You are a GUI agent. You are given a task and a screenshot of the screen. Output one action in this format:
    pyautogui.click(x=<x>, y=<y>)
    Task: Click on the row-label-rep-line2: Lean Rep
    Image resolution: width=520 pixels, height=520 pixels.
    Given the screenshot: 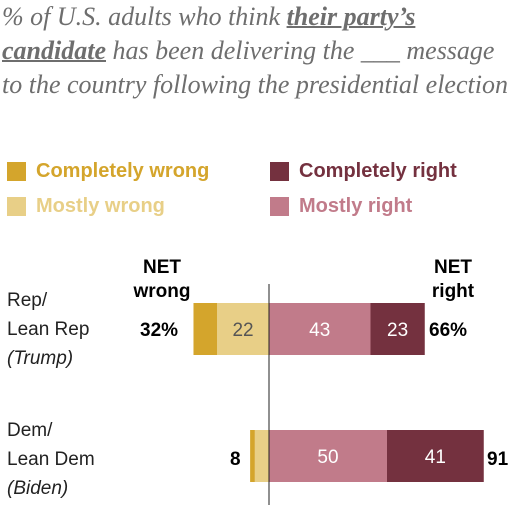 What is the action you would take?
    pyautogui.click(x=48, y=329)
    